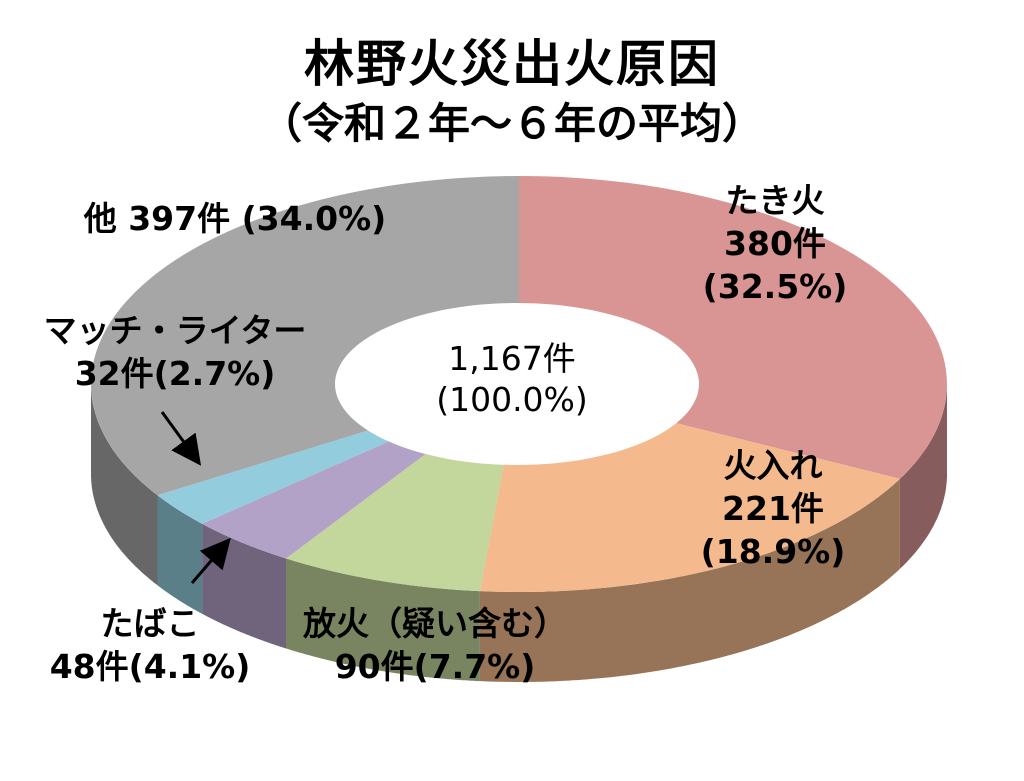 This screenshot has width=1024, height=781. I want to click on label-houka-value: 90件(7.7%), so click(435, 666).